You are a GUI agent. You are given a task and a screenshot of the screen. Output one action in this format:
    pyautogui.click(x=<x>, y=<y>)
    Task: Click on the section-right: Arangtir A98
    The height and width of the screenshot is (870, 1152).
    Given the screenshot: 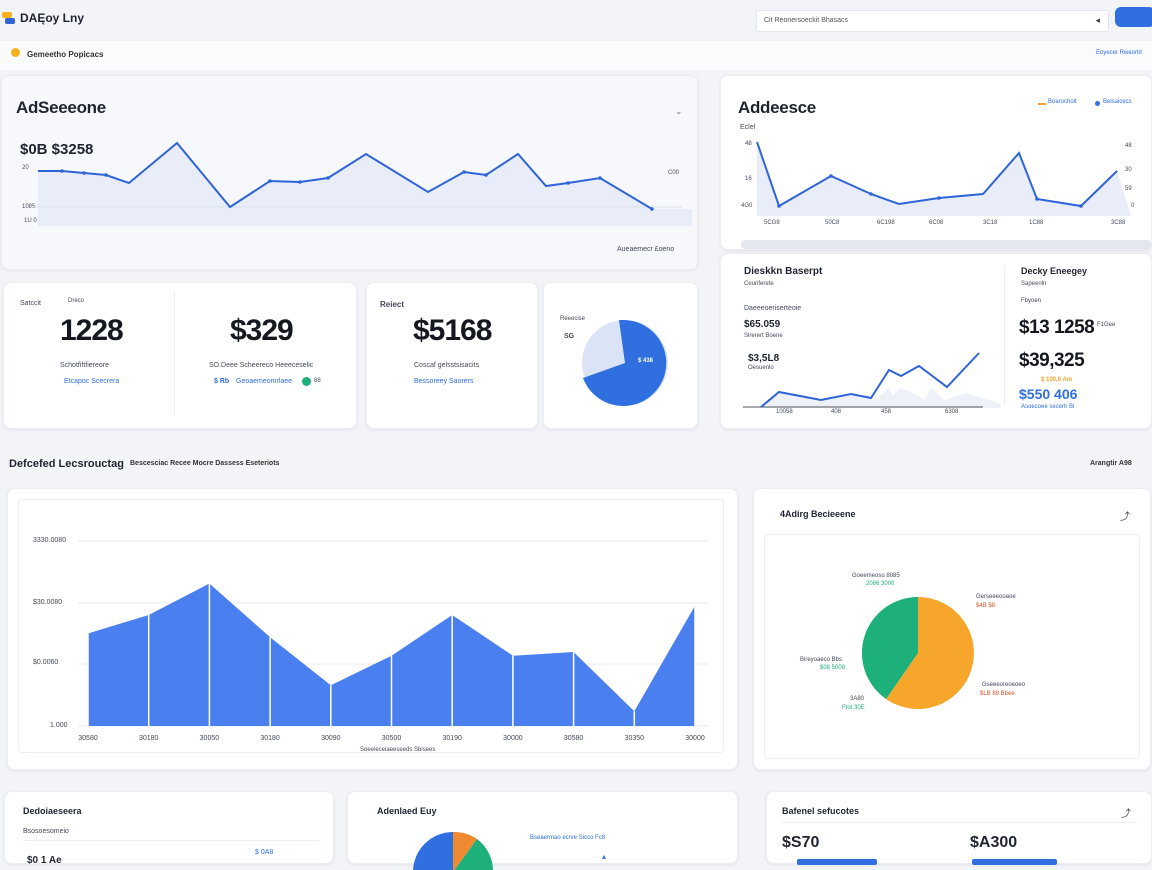 What is the action you would take?
    pyautogui.click(x=1111, y=463)
    